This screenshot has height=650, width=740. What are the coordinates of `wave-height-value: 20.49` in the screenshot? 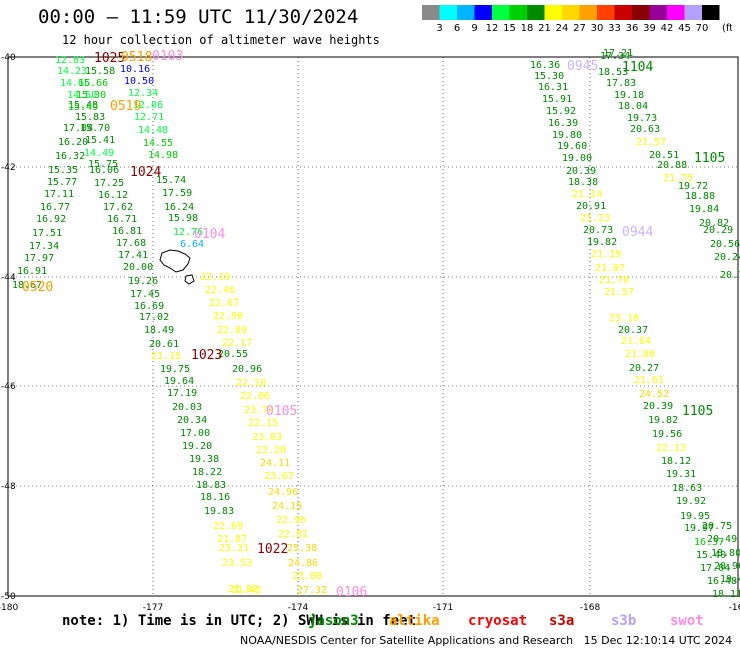 It's located at (722, 539).